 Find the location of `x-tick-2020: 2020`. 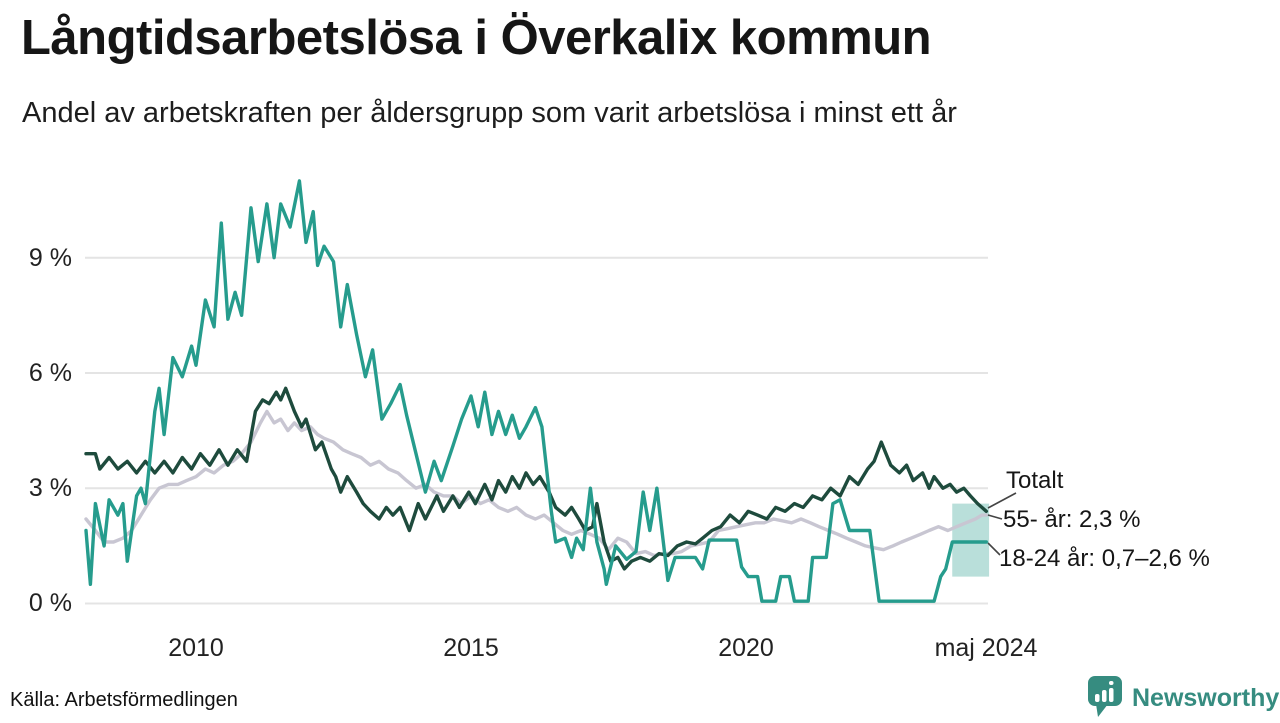

x-tick-2020: 2020 is located at coordinates (746, 648).